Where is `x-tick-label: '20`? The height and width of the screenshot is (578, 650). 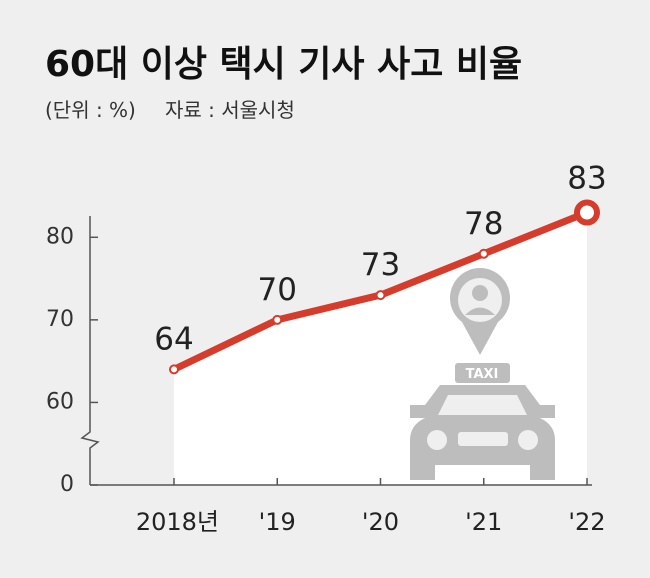
x-tick-label: '20 is located at coordinates (380, 522).